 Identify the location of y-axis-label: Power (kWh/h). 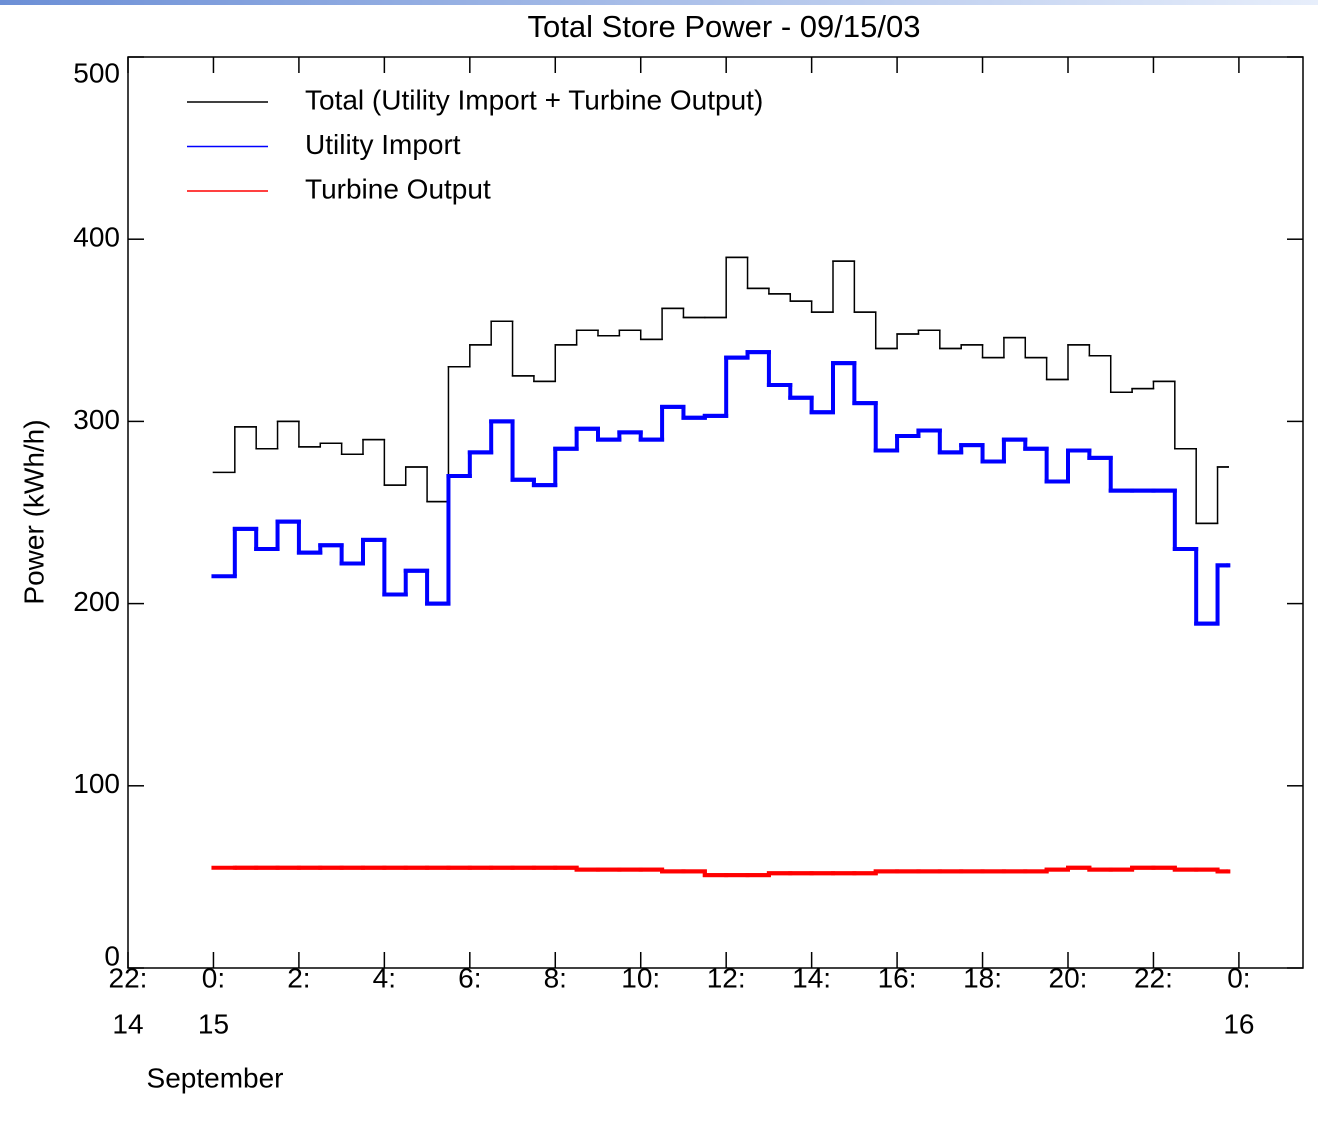
(33, 511).